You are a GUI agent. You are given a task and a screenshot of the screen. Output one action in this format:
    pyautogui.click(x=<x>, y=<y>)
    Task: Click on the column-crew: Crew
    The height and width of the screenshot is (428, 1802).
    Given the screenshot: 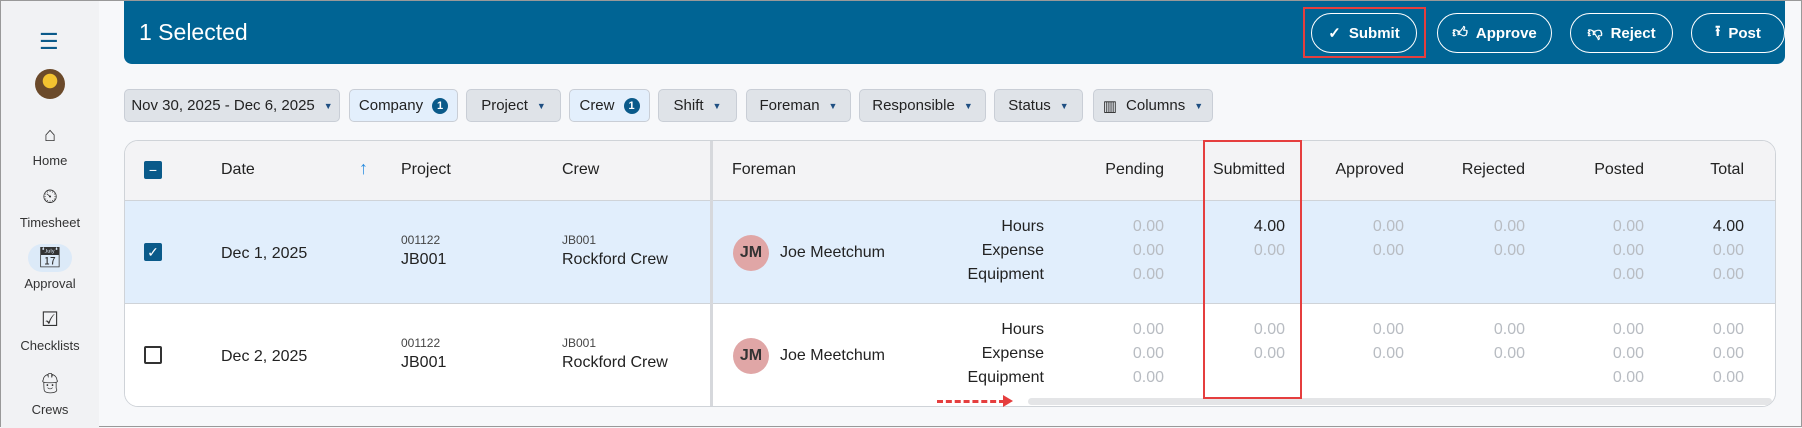 What is the action you would take?
    pyautogui.click(x=581, y=169)
    